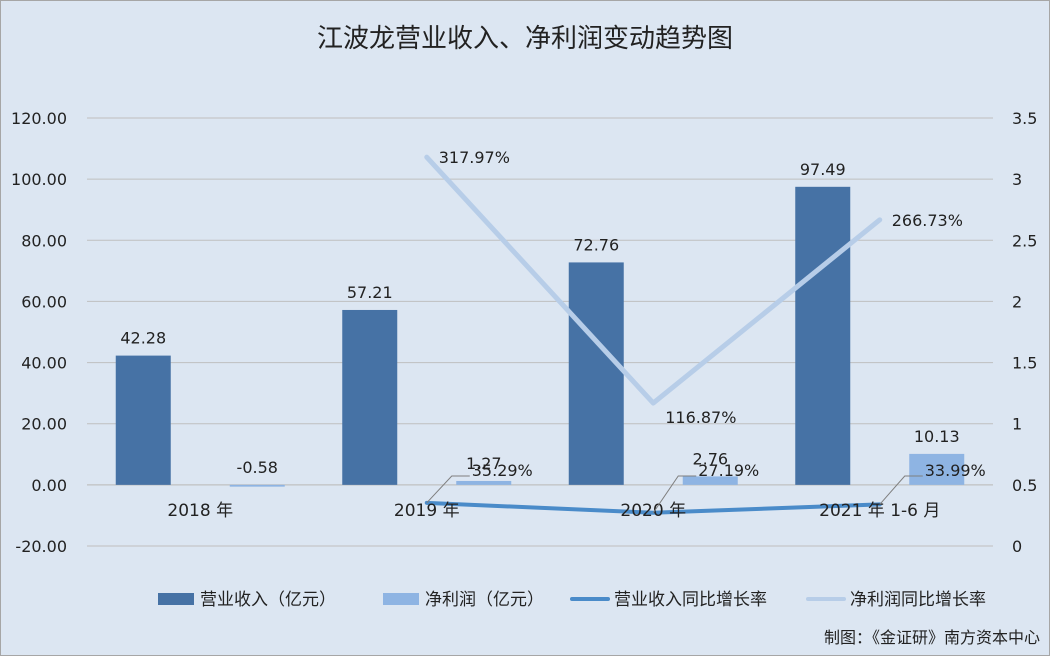  Describe the element at coordinates (44, 301) in the screenshot. I see `left-tick-label: 60.00` at that location.